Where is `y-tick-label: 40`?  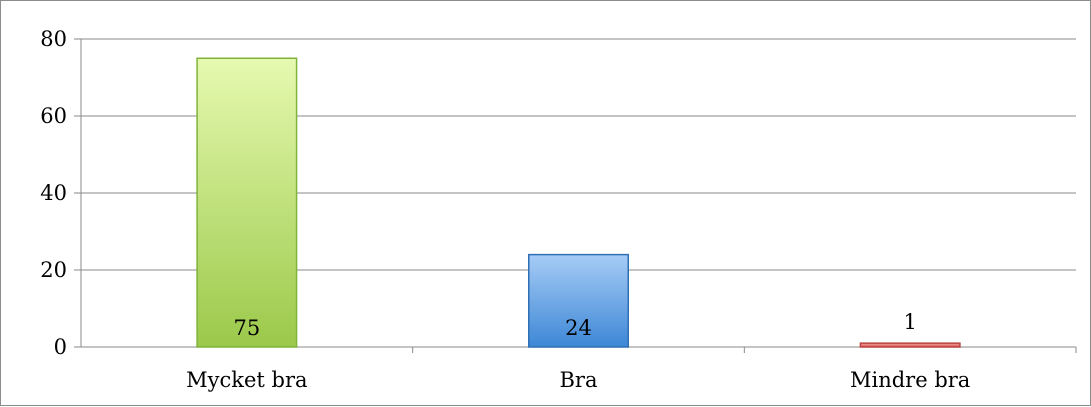
y-tick-label: 40 is located at coordinates (53, 193).